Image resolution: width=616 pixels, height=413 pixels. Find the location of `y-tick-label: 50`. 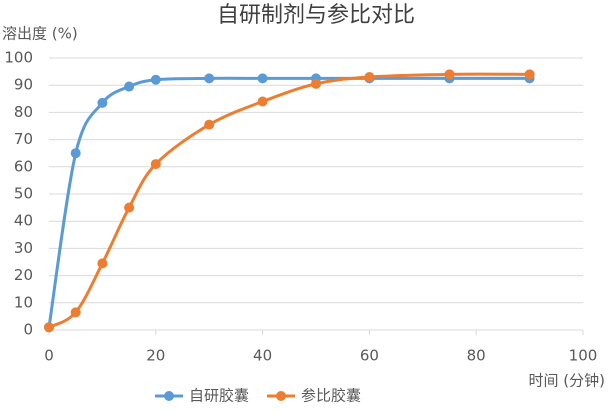

y-tick-label: 50 is located at coordinates (23, 194).